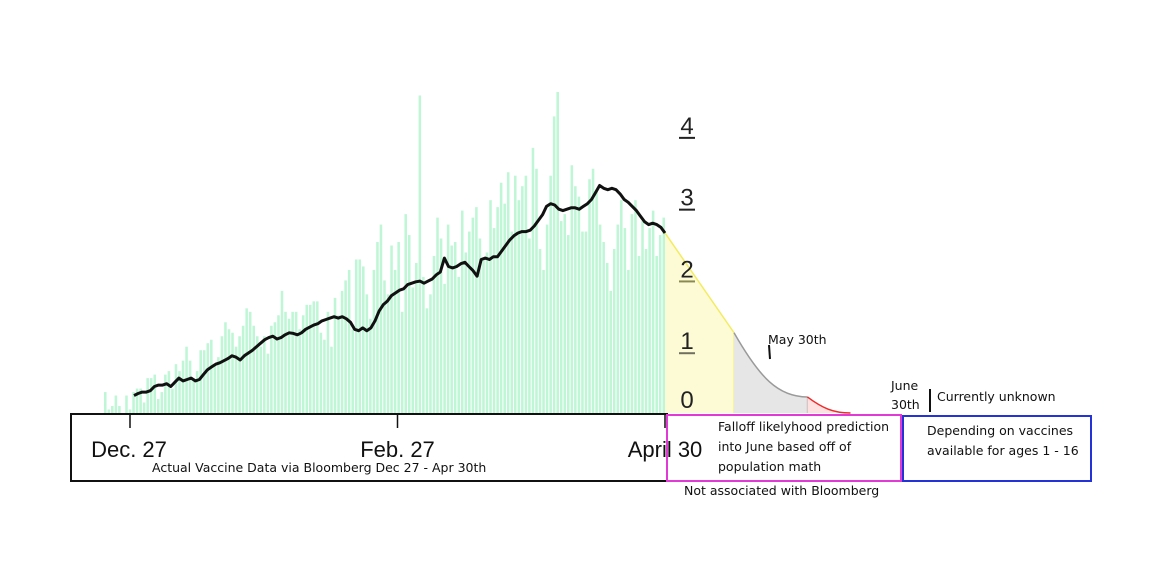 This screenshot has width=1161, height=565. What do you see at coordinates (757, 323) in the screenshot?
I see `projection-area` at bounding box center [757, 323].